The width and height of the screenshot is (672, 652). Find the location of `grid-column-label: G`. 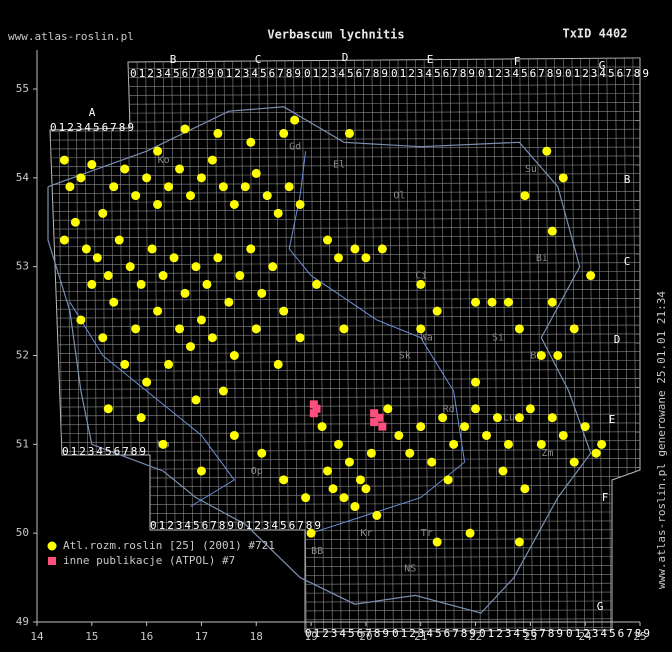

grid-column-label: G is located at coordinates (602, 65).